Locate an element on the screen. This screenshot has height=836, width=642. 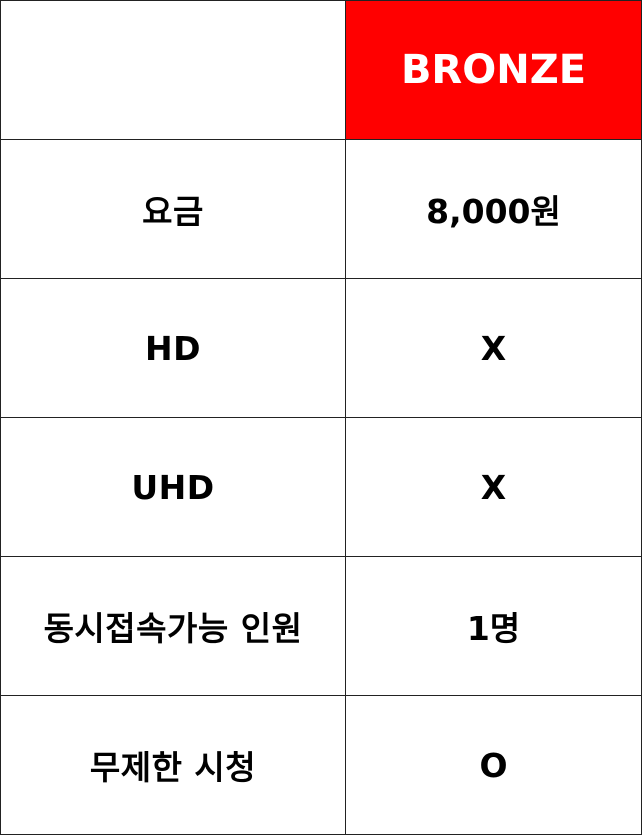
row-value-price: 8,000원 is located at coordinates (493, 209).